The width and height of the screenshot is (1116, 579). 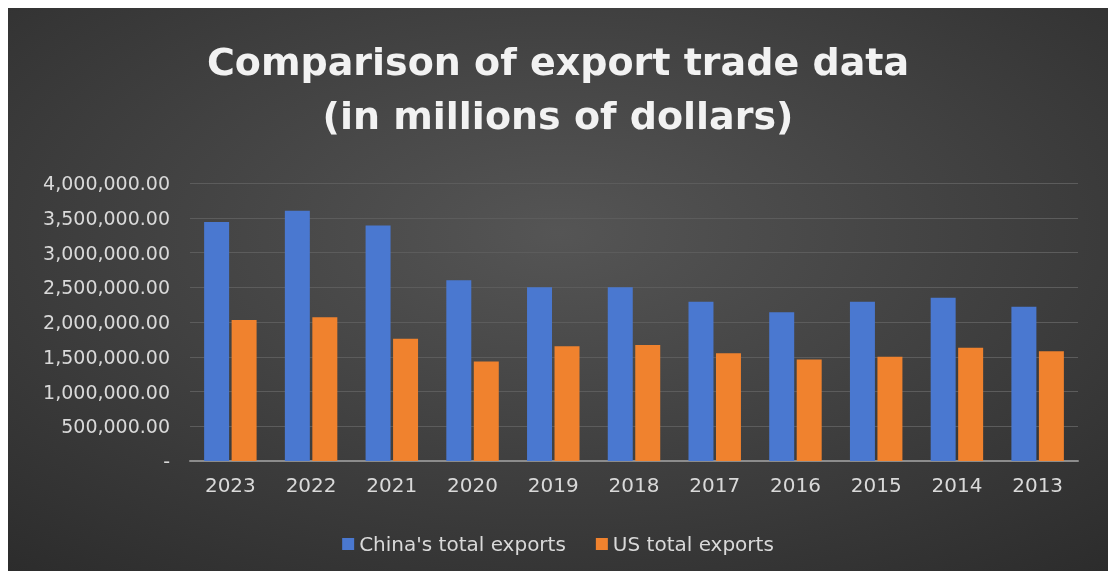 I want to click on y-tick-label: 2,500,000.00, so click(x=106, y=287).